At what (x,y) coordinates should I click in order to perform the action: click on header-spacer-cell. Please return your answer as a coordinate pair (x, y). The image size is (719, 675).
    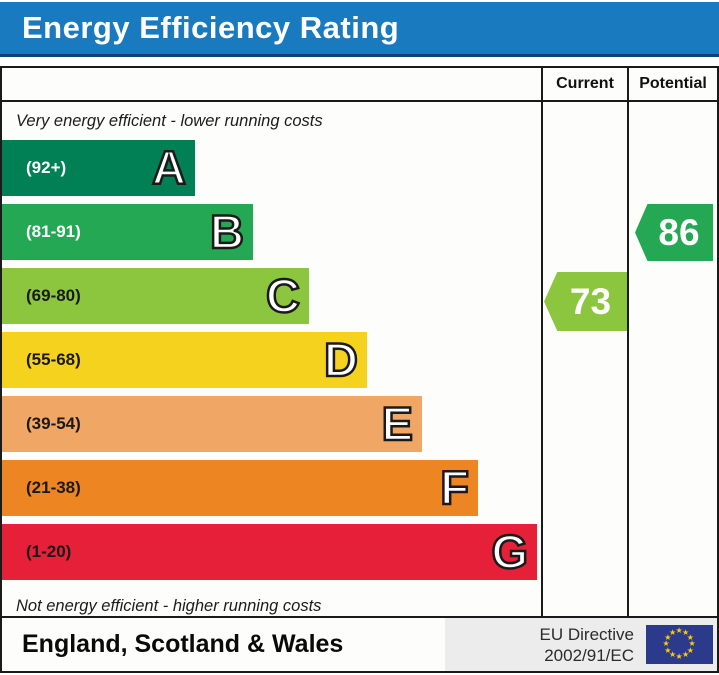
    Looking at the image, I should click on (271, 84).